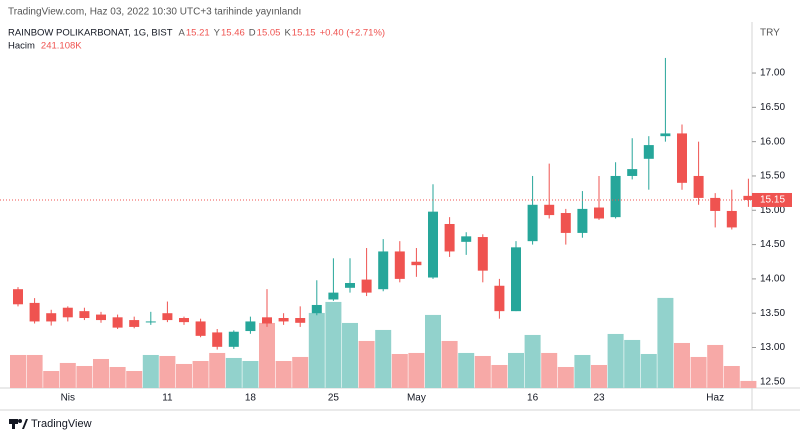 Image resolution: width=800 pixels, height=438 pixels. What do you see at coordinates (334, 398) in the screenshot?
I see `x-tick-label: 25` at bounding box center [334, 398].